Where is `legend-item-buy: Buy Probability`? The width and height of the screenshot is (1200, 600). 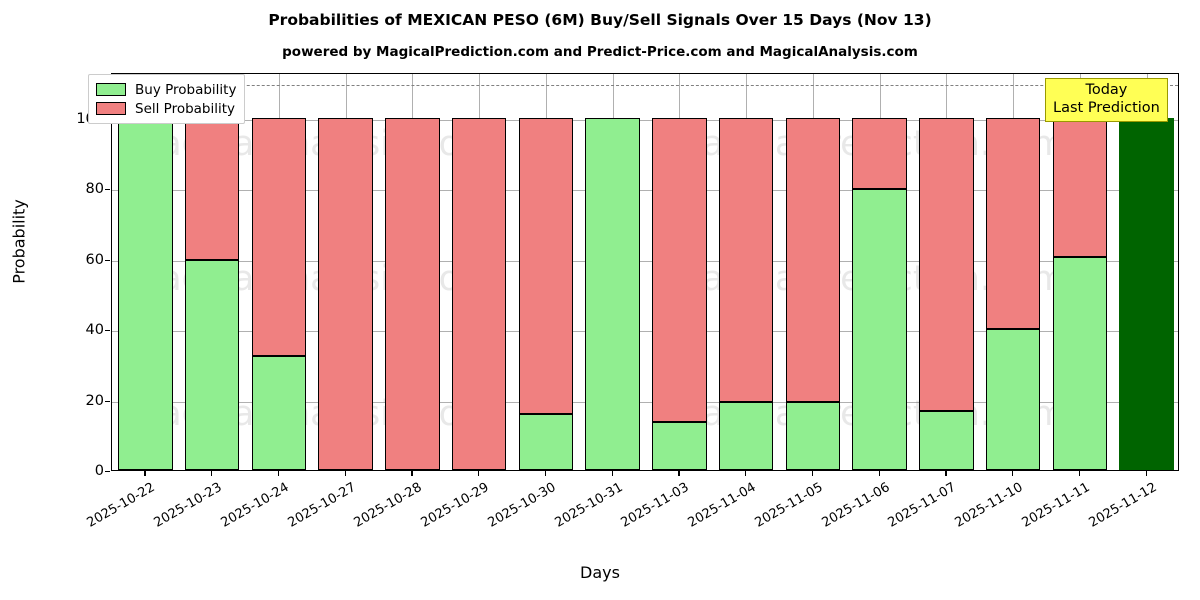 legend-item-buy: Buy Probability is located at coordinates (166, 89).